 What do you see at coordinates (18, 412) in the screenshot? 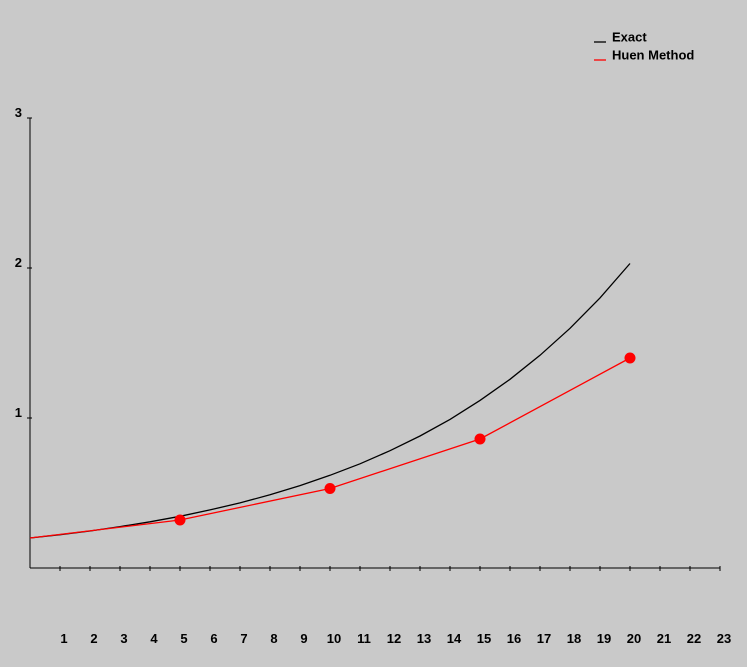
I see `y-tick-label: 1` at bounding box center [18, 412].